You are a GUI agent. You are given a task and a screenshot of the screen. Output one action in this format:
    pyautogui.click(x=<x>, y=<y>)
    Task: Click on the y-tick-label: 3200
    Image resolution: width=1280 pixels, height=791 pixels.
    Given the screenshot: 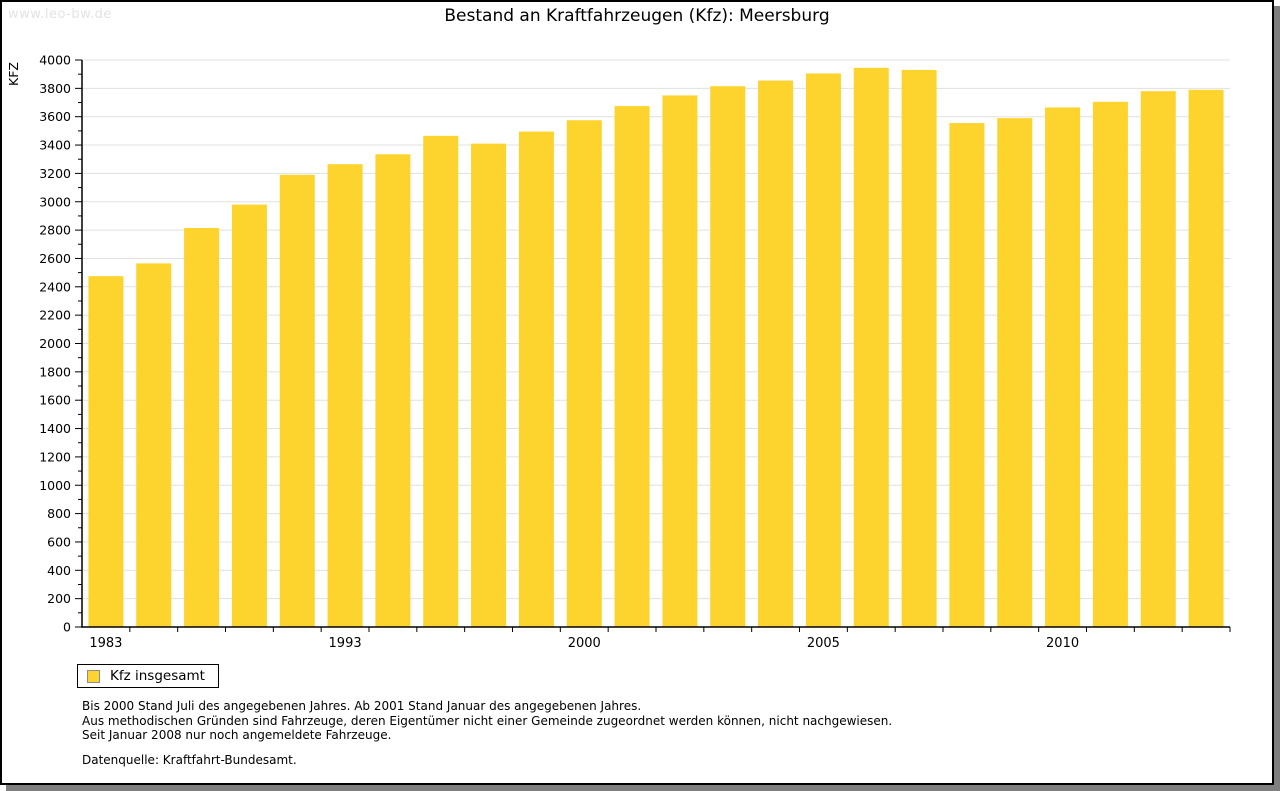 What is the action you would take?
    pyautogui.click(x=55, y=173)
    